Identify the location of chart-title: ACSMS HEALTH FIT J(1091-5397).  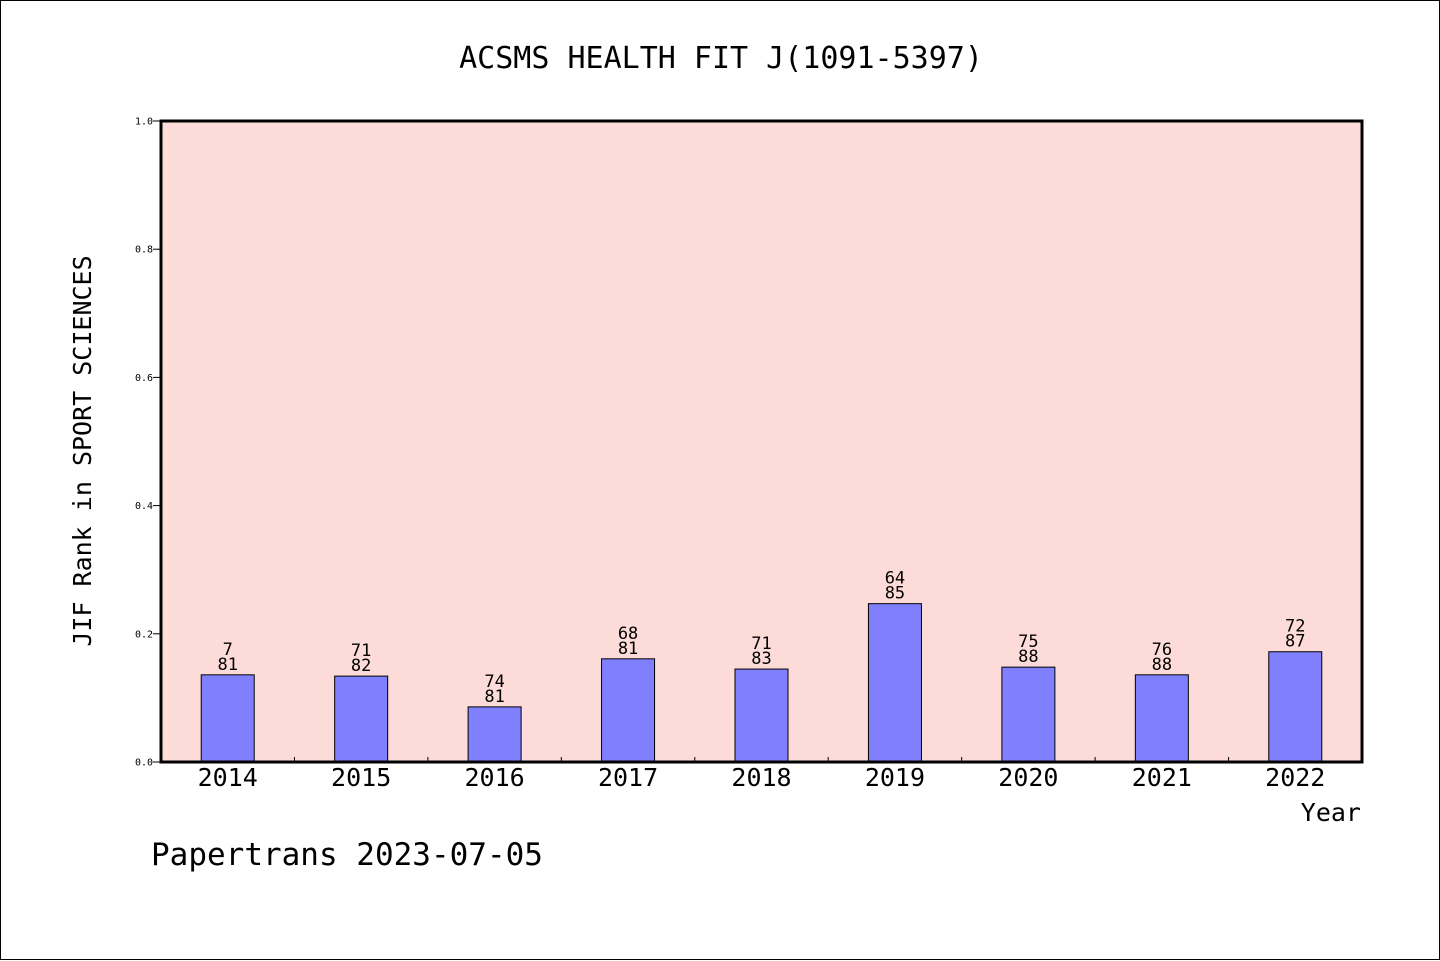
(721, 58).